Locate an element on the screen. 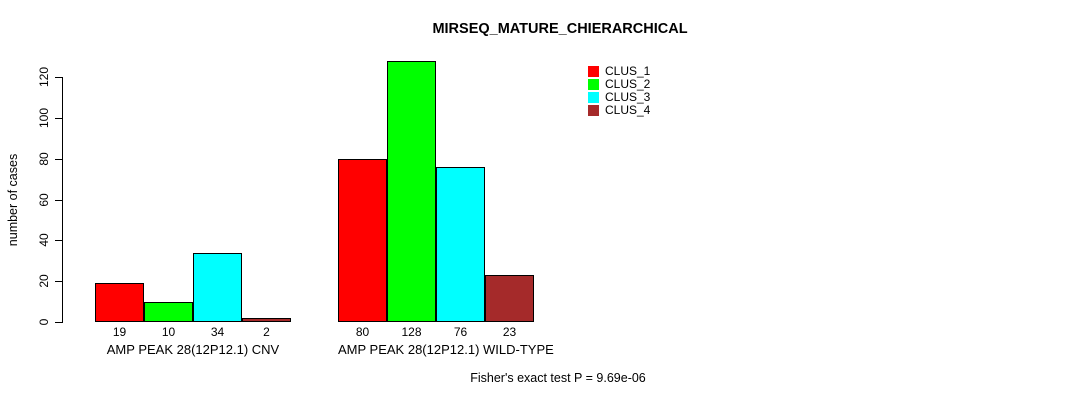 This screenshot has height=400, width=1090. legend-label: CLUS_2 is located at coordinates (628, 84).